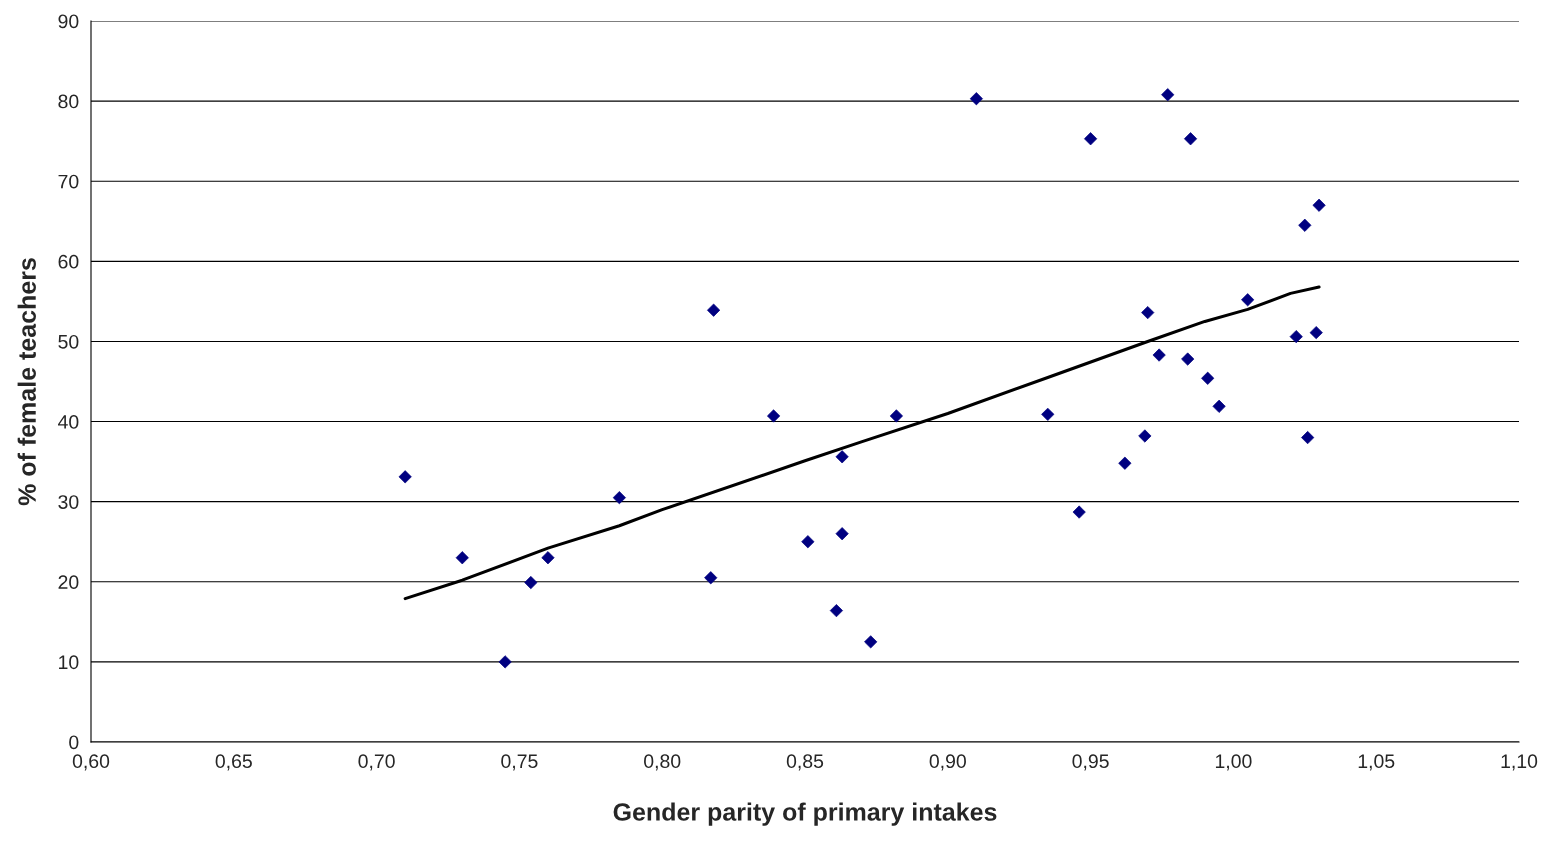 The width and height of the screenshot is (1549, 849). Describe the element at coordinates (947, 762) in the screenshot. I see `x-tick-label: 0,90` at that location.